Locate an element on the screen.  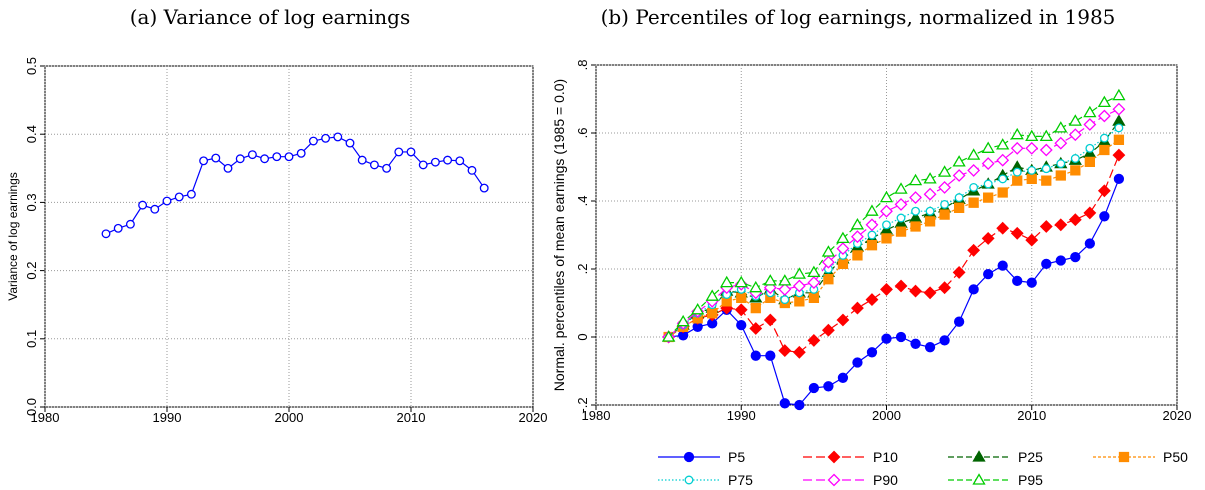
legend-label: P95 is located at coordinates (1030, 480).